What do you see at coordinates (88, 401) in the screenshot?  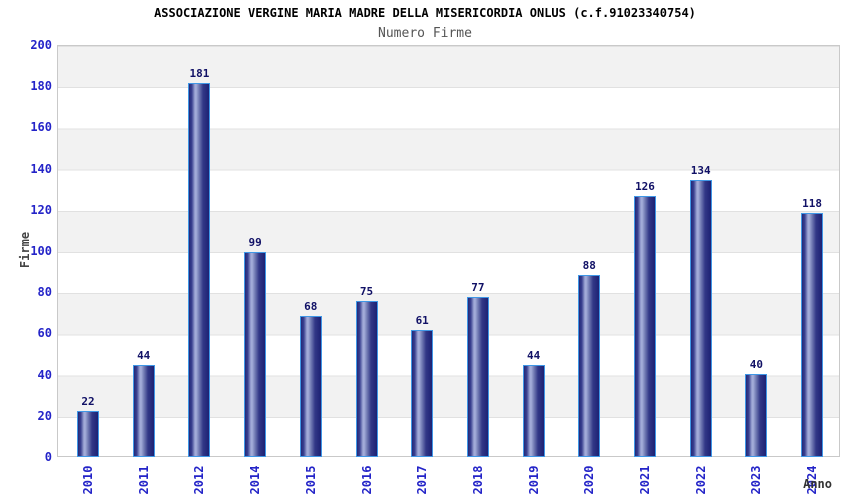 I see `bar-value-label: 22` at bounding box center [88, 401].